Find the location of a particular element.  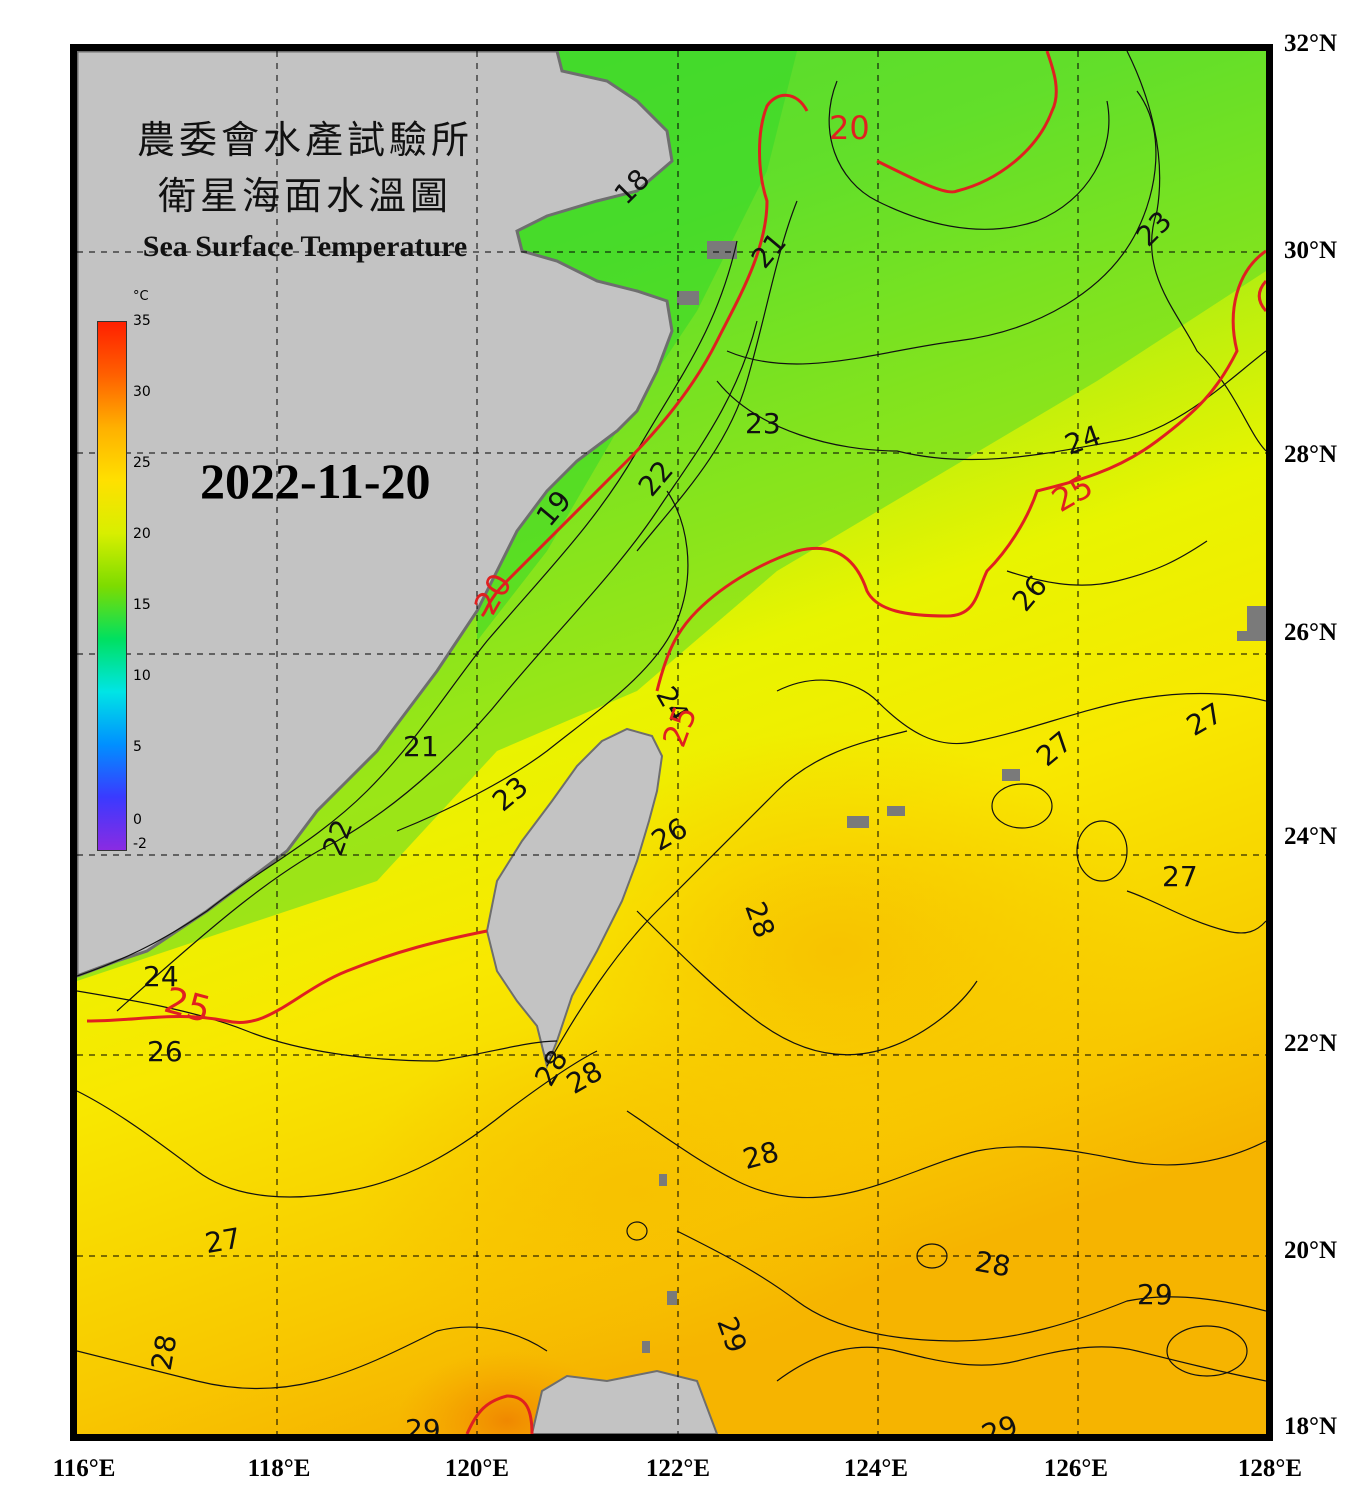

title-zh-line1: 農委會水產試驗所 is located at coordinates (304, 140).